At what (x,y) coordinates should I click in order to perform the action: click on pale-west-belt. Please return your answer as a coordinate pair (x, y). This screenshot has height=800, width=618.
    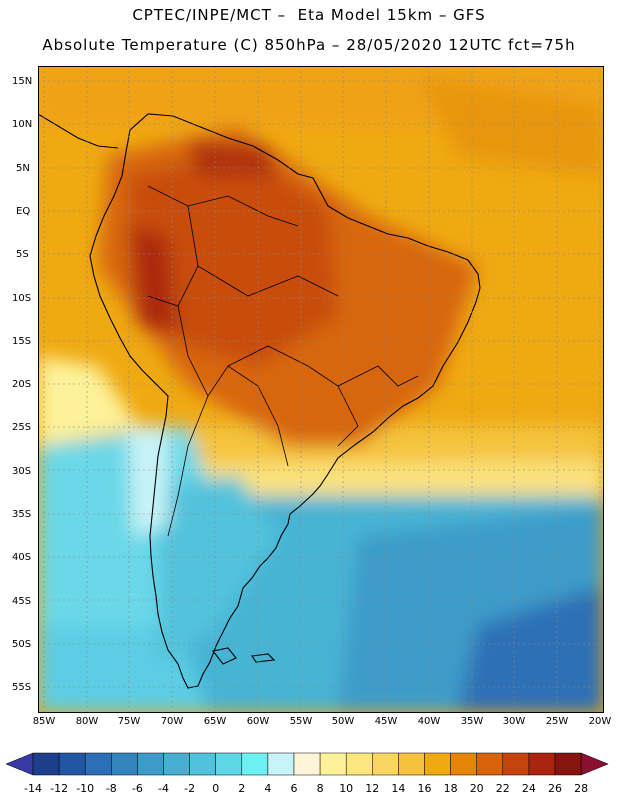
    Looking at the image, I should click on (88, 401).